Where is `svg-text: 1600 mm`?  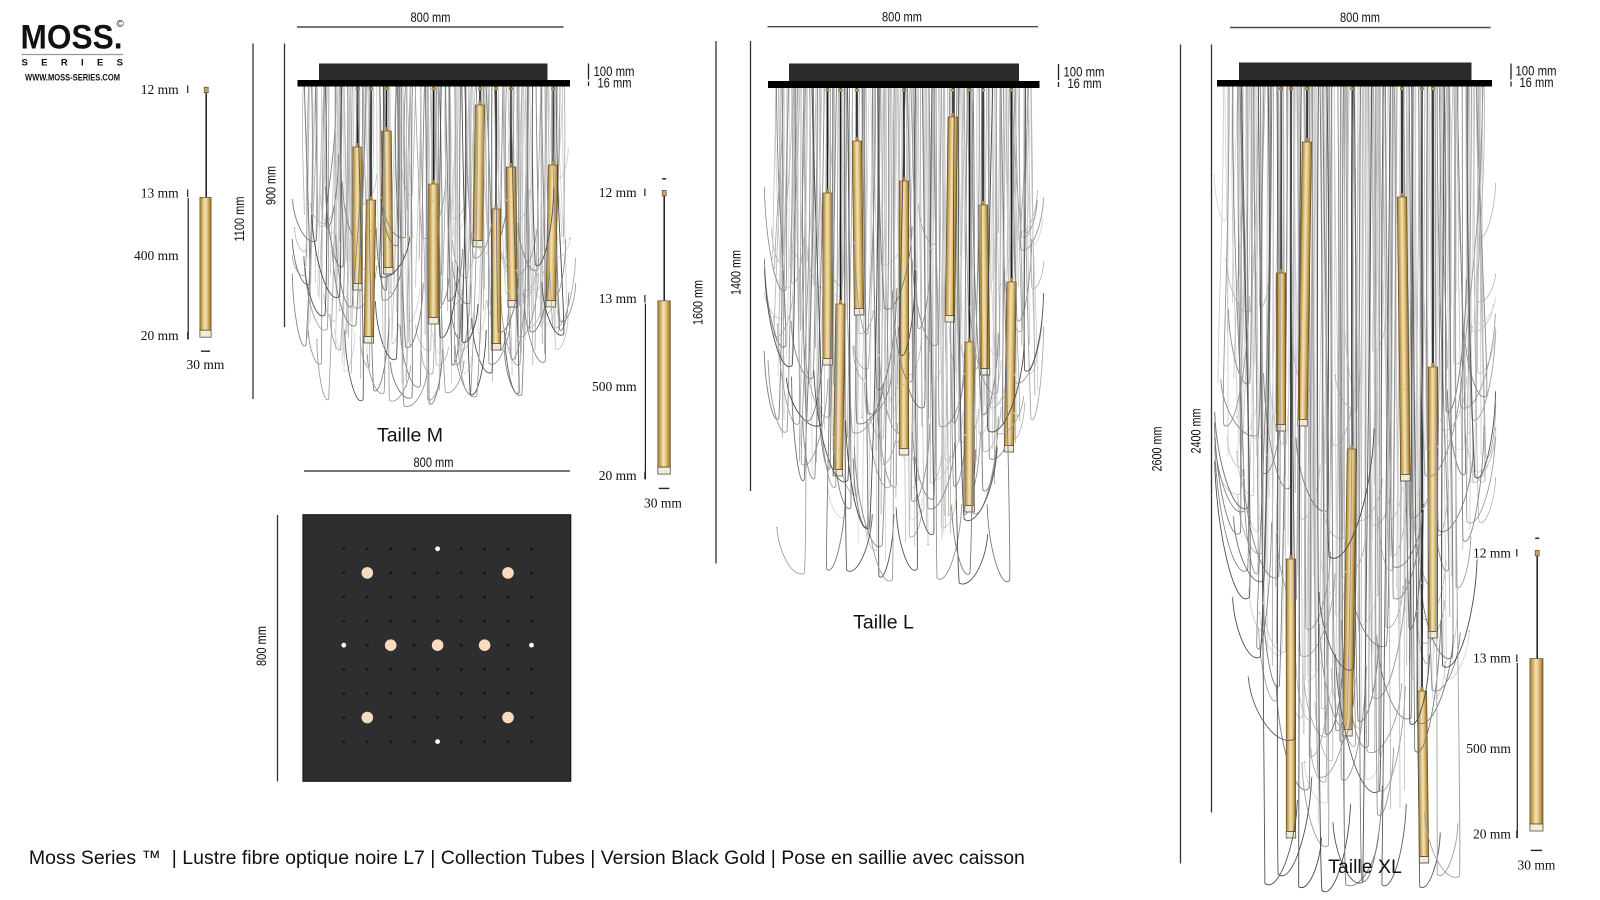
svg-text: 1600 mm is located at coordinates (698, 302).